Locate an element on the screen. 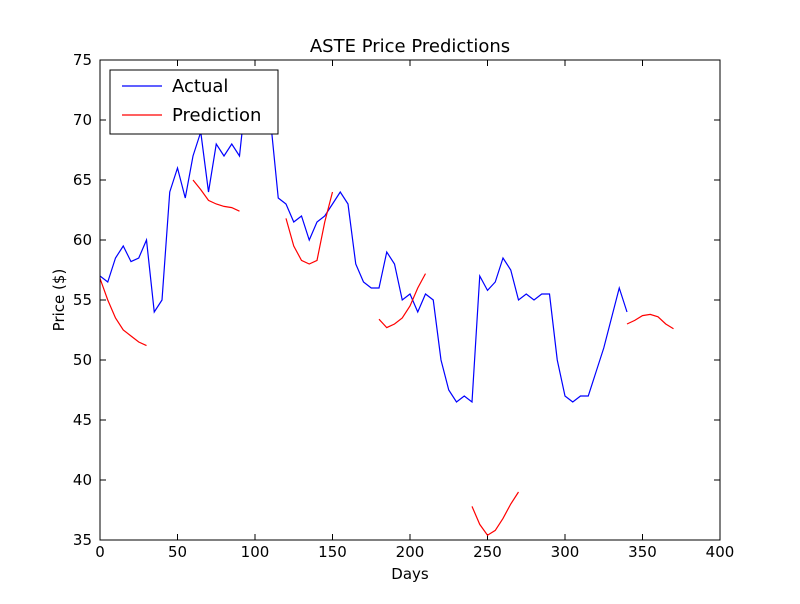 The image size is (800, 604). y-tick-label: 45 is located at coordinates (82, 420).